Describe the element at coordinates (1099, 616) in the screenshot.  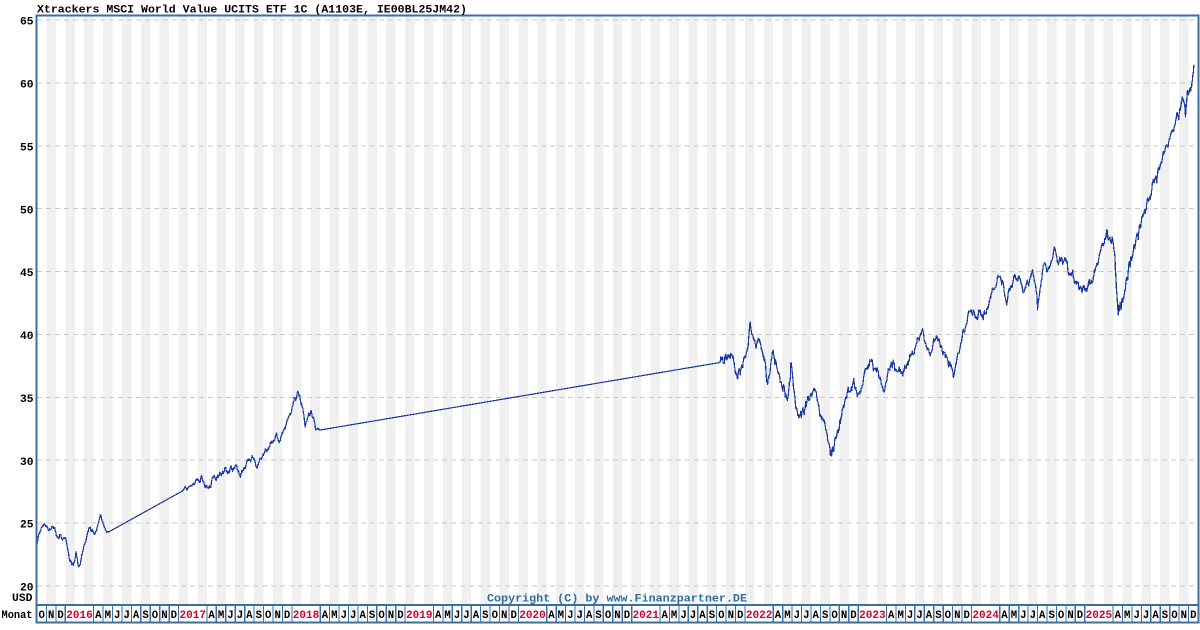
I see `svg-text: 2025` at that location.